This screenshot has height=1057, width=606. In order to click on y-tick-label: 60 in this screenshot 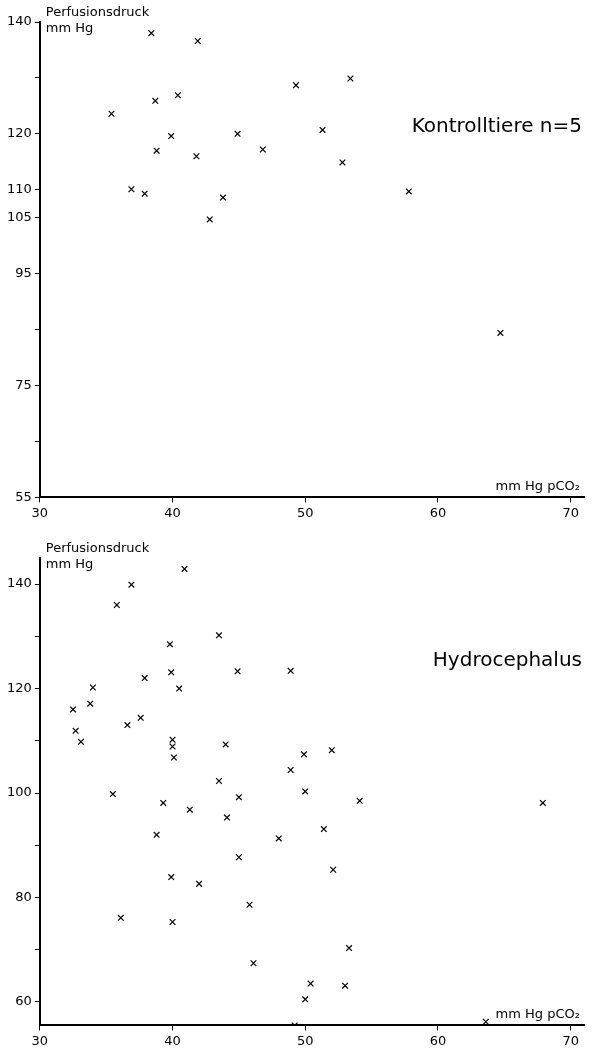, I will do `click(23, 1001)`.